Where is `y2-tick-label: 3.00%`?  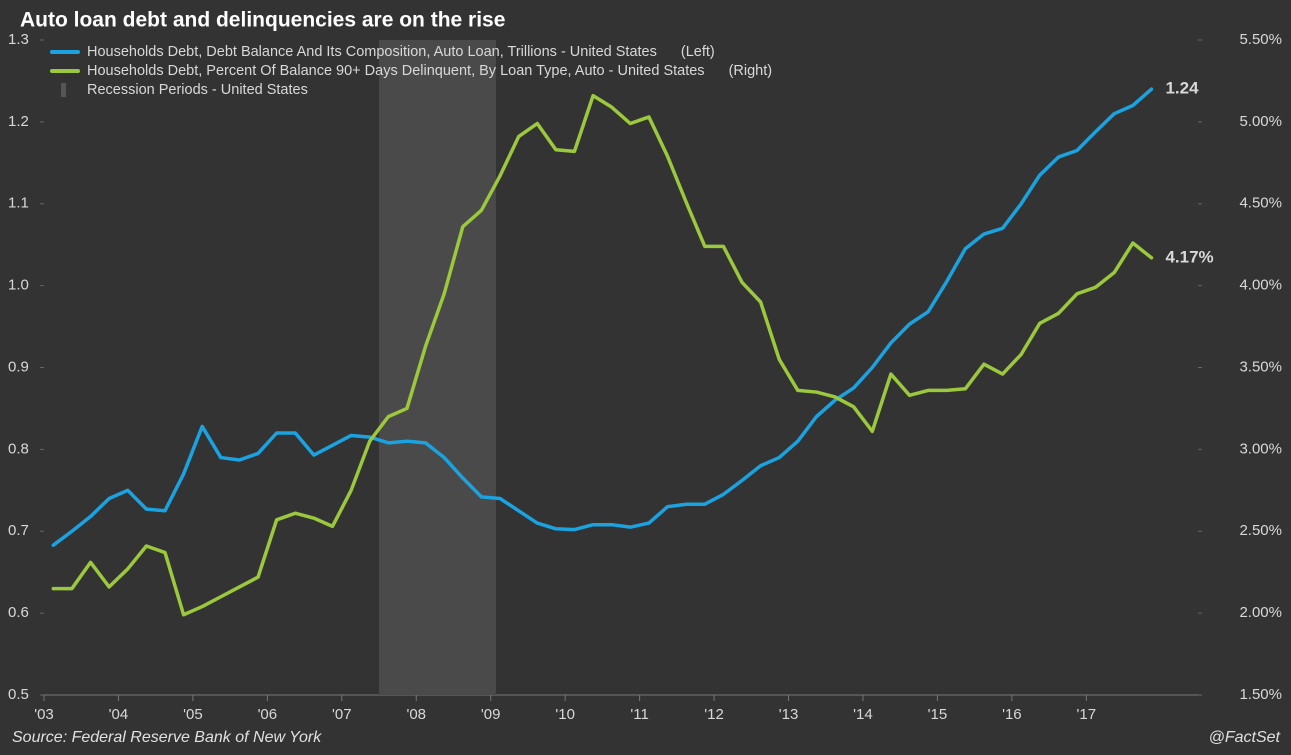 y2-tick-label: 3.00% is located at coordinates (1260, 448).